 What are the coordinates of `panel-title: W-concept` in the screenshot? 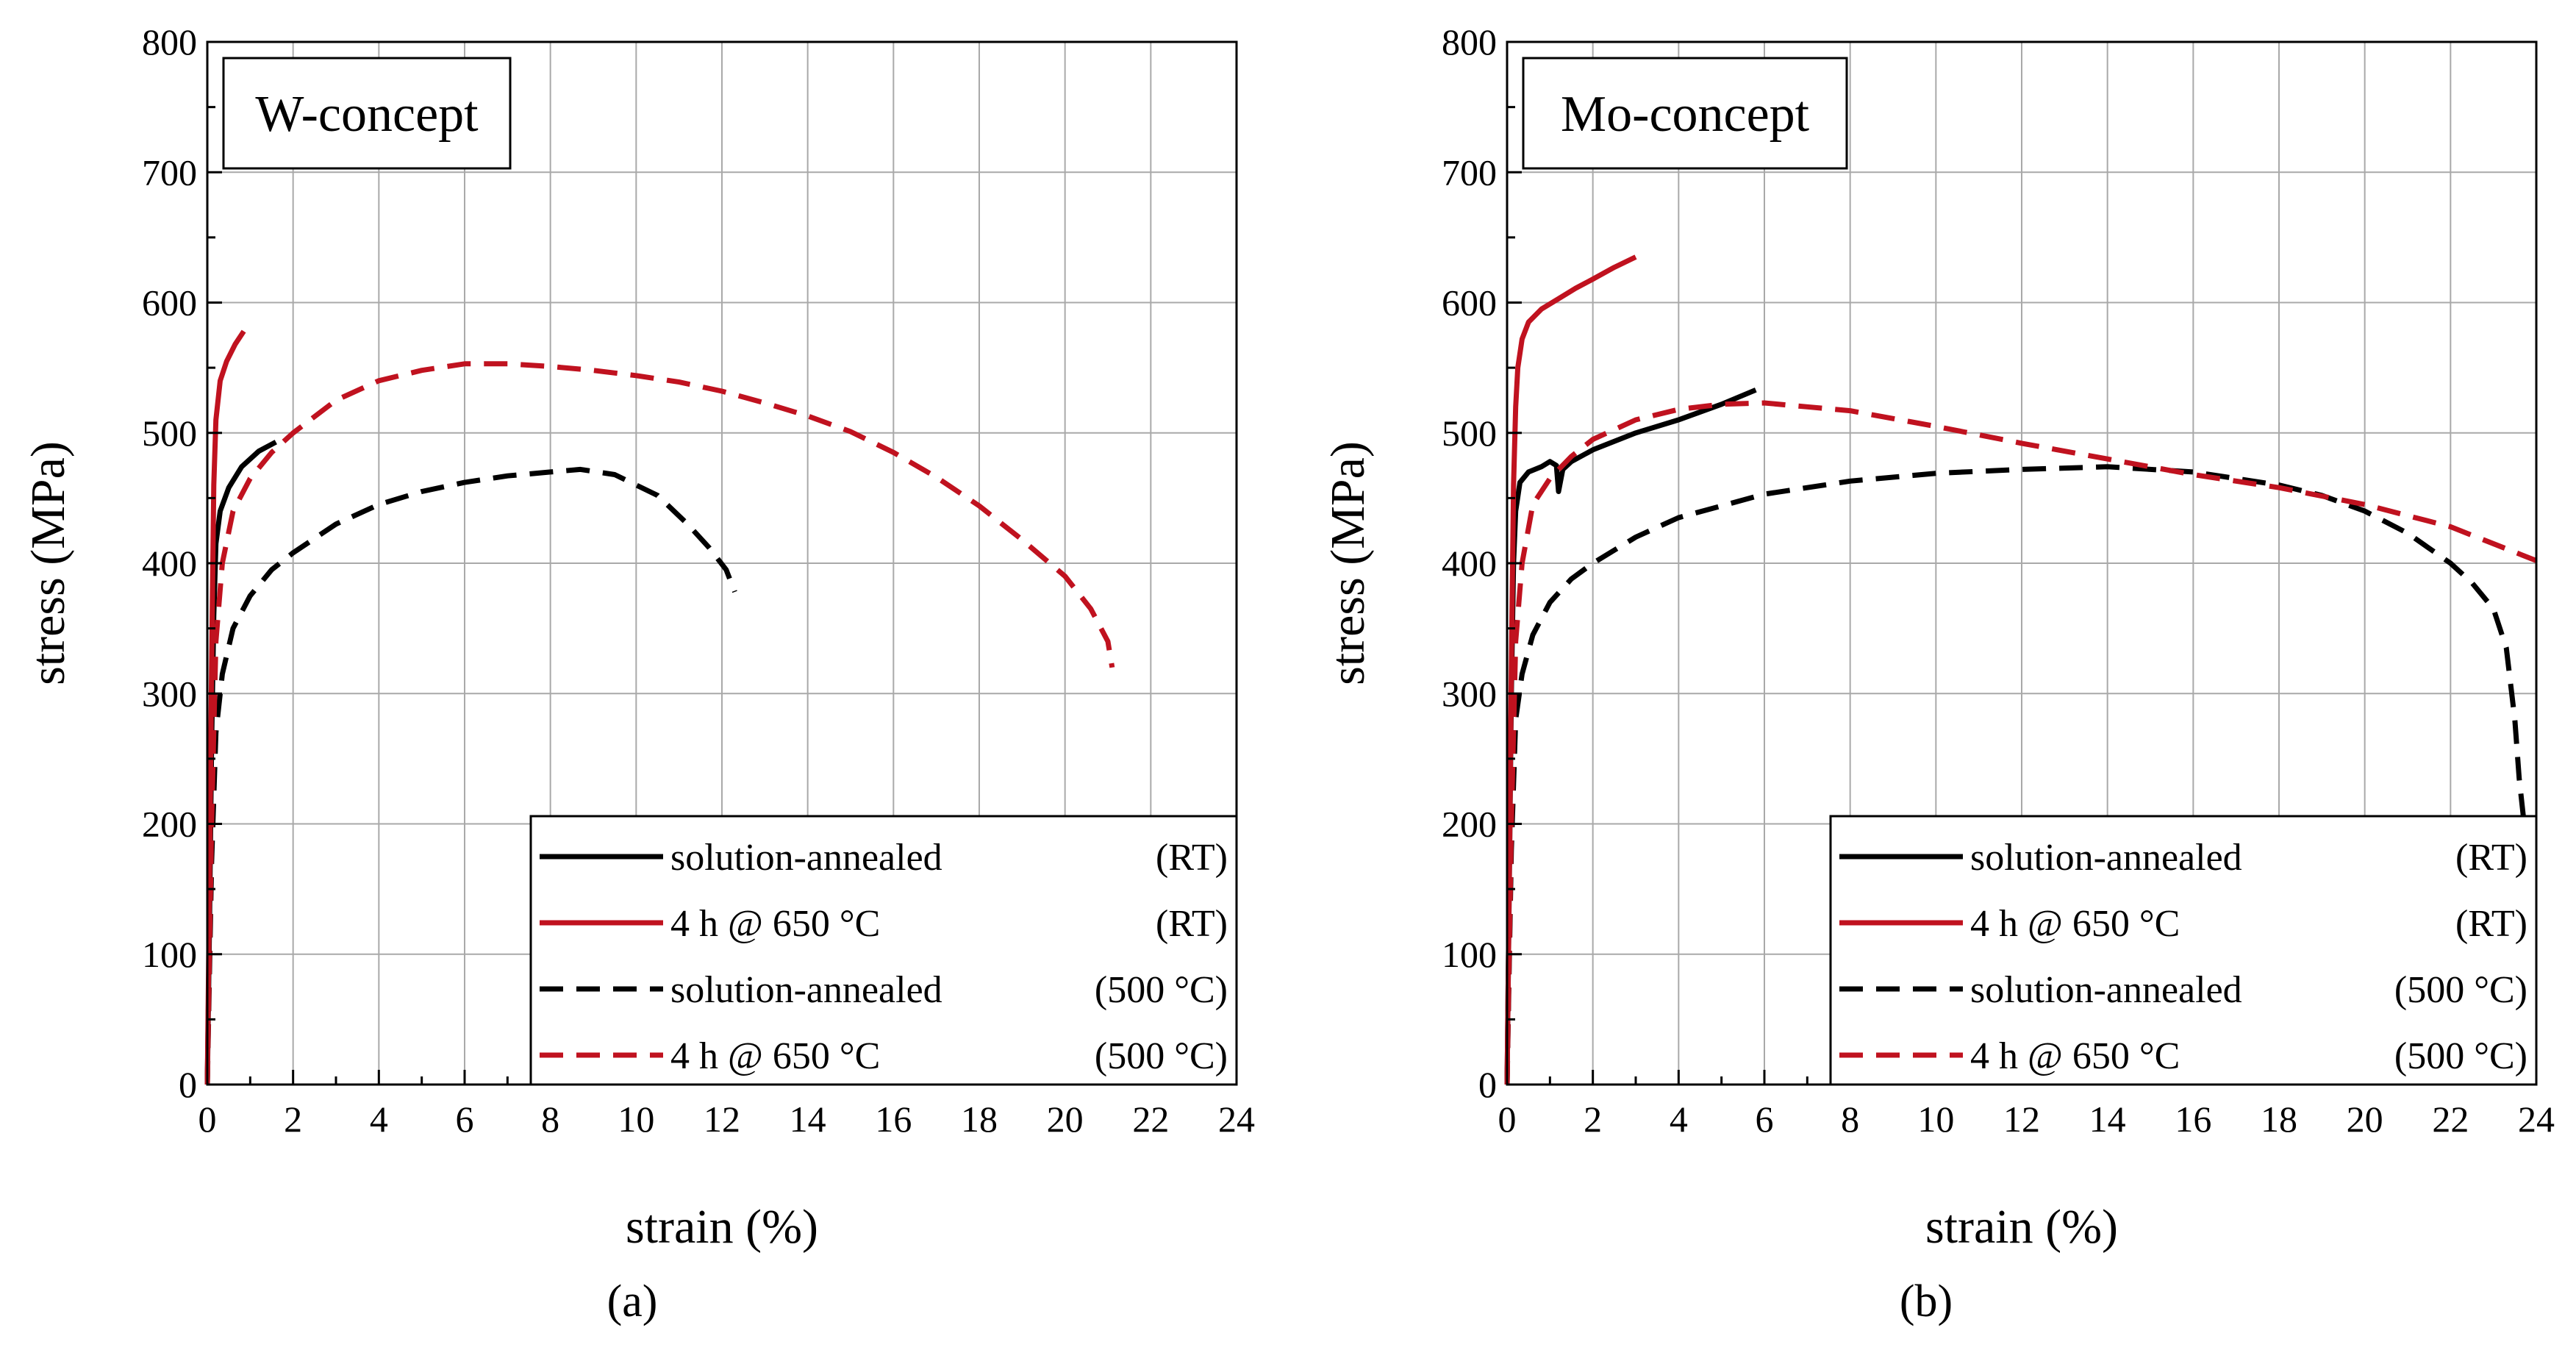 It's located at (367, 115).